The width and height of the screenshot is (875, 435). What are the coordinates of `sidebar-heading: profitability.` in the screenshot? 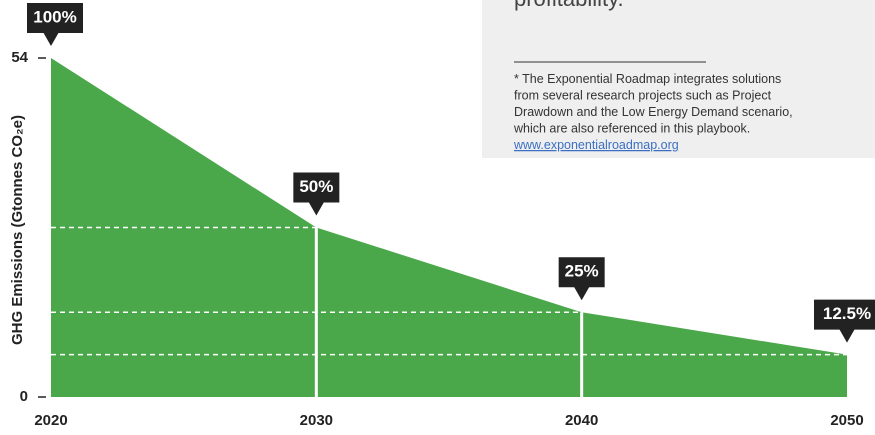 It's located at (569, 5).